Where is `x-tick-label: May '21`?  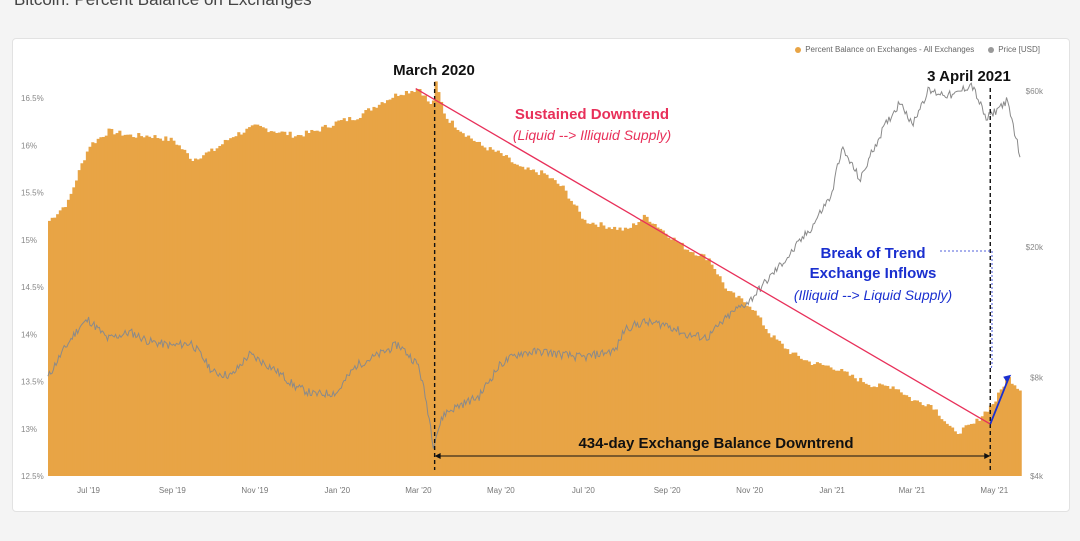 x-tick-label: May '21 is located at coordinates (994, 490).